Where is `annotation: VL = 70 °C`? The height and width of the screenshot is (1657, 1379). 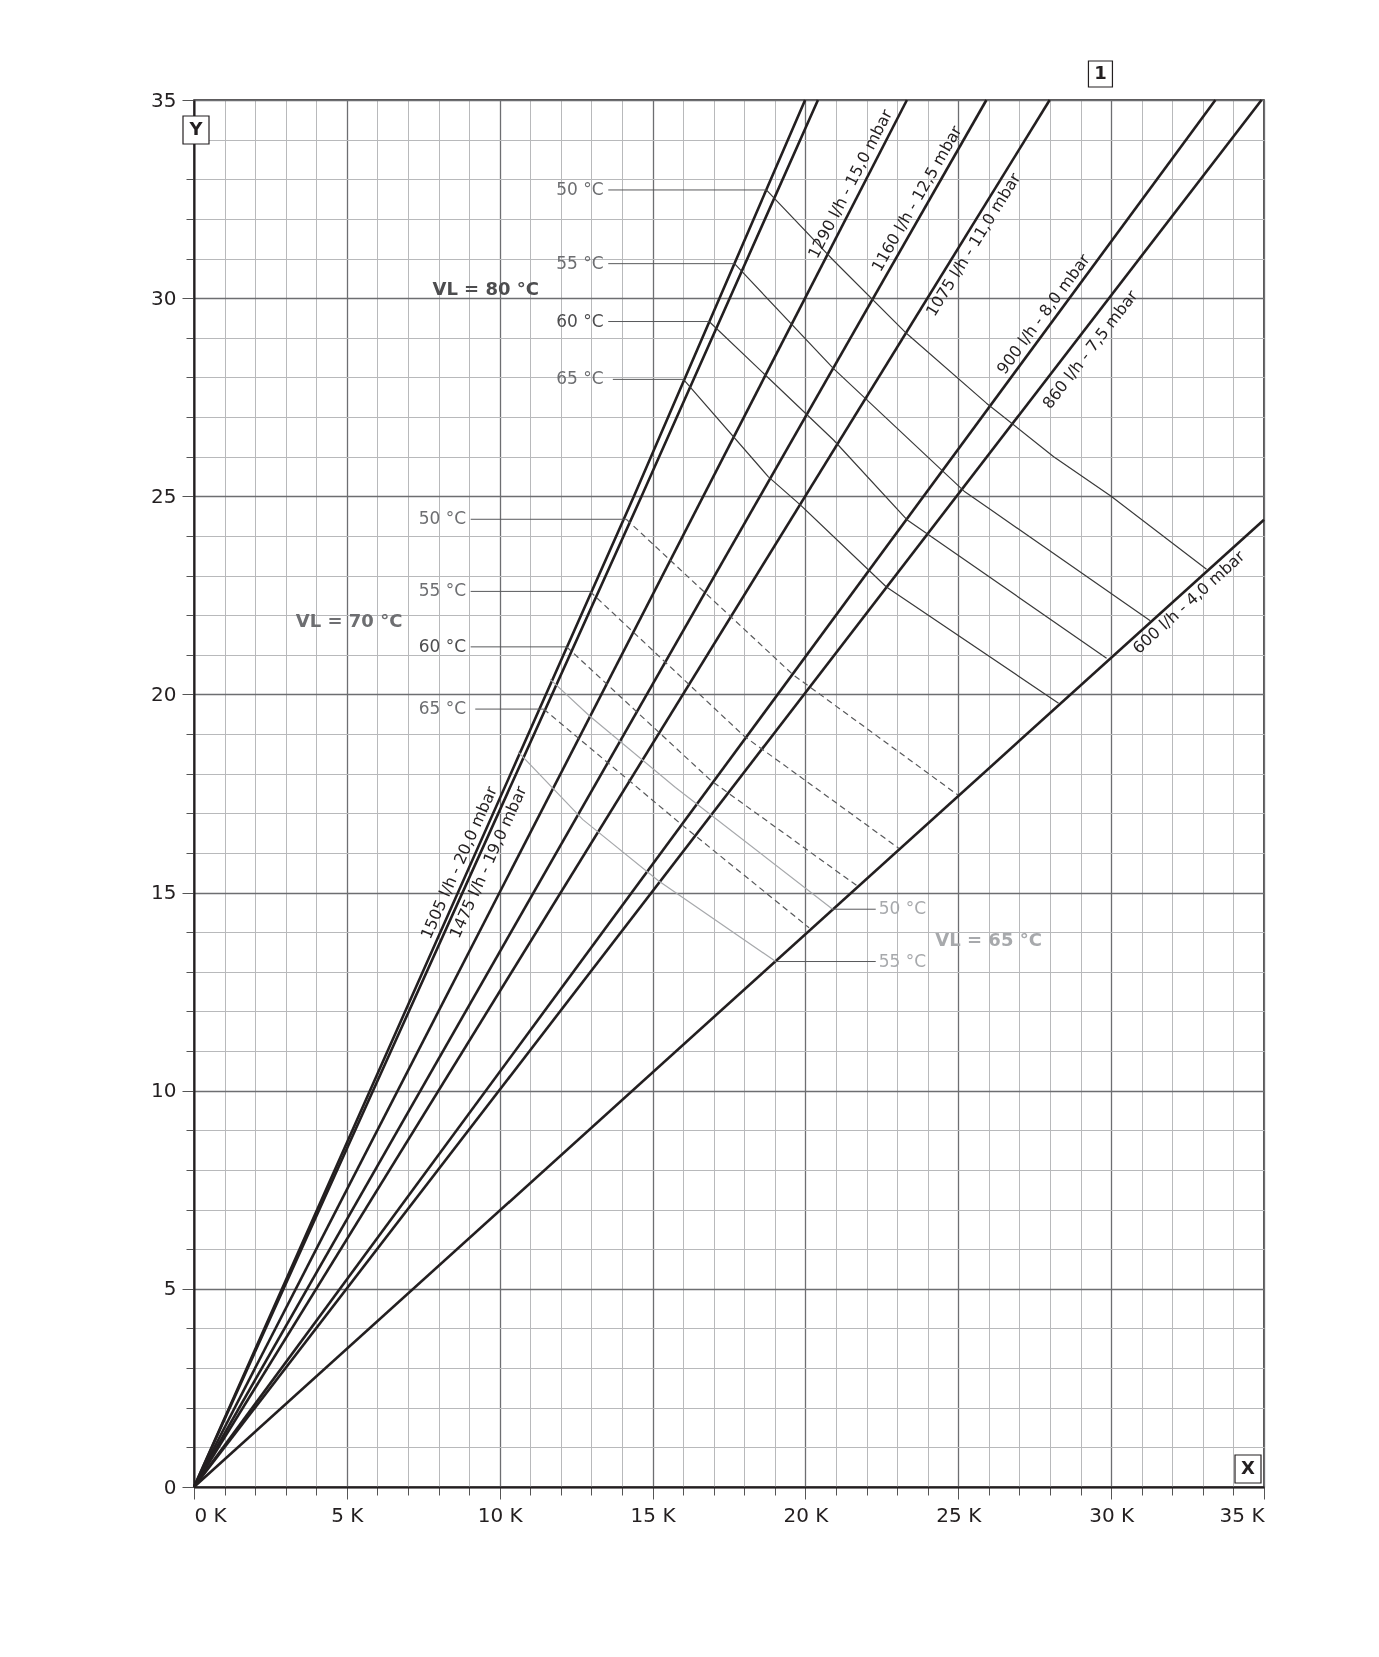
annotation: VL = 70 °C is located at coordinates (349, 620).